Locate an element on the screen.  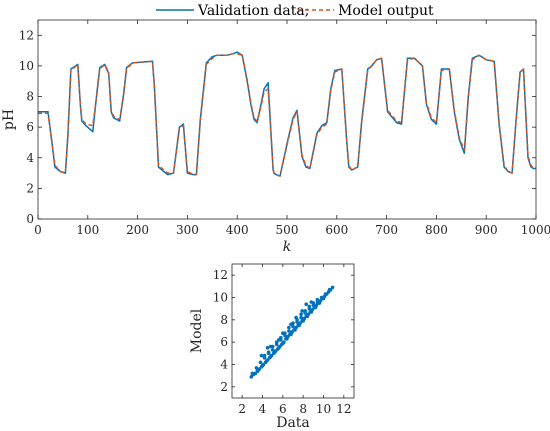
top-y-tick-label: 6 is located at coordinates (30, 127).